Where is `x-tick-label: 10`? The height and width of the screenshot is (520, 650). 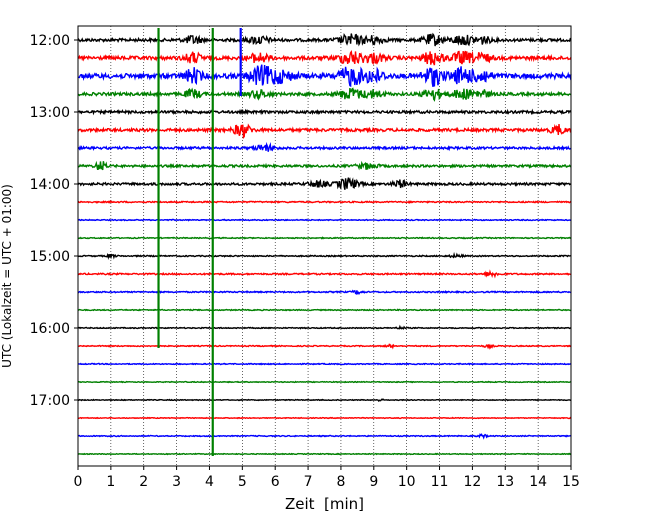 x-tick-label: 10 is located at coordinates (407, 482).